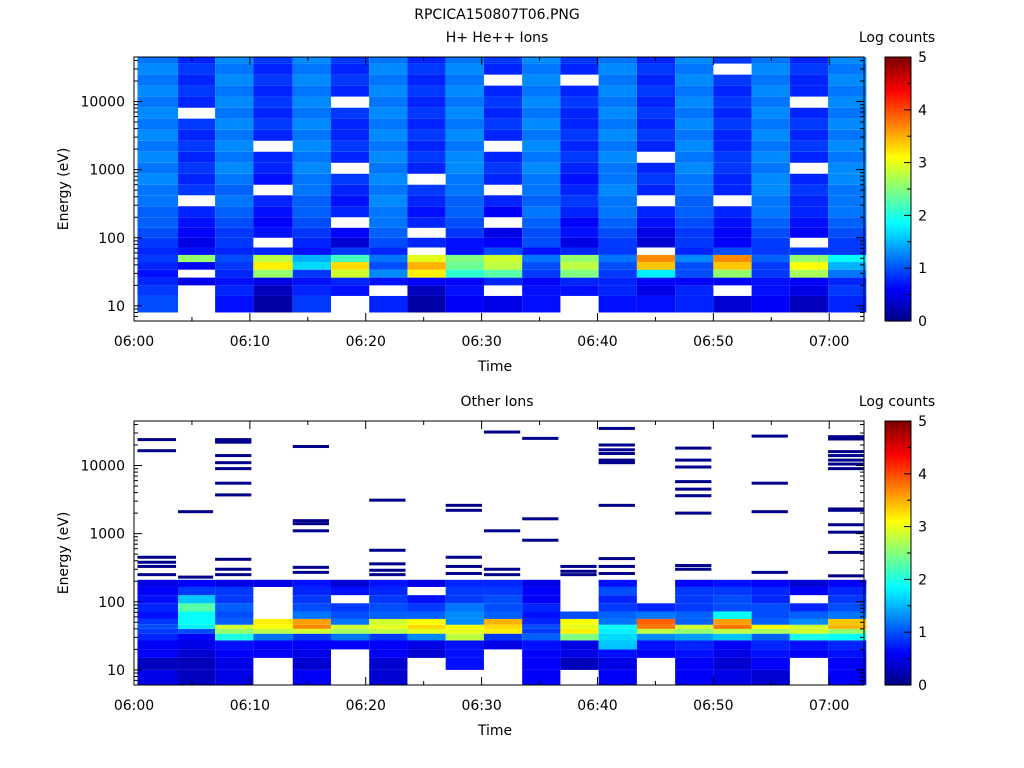 This screenshot has height=768, width=1024. What do you see at coordinates (829, 706) in the screenshot?
I see `x-tick-label: 07:00` at bounding box center [829, 706].